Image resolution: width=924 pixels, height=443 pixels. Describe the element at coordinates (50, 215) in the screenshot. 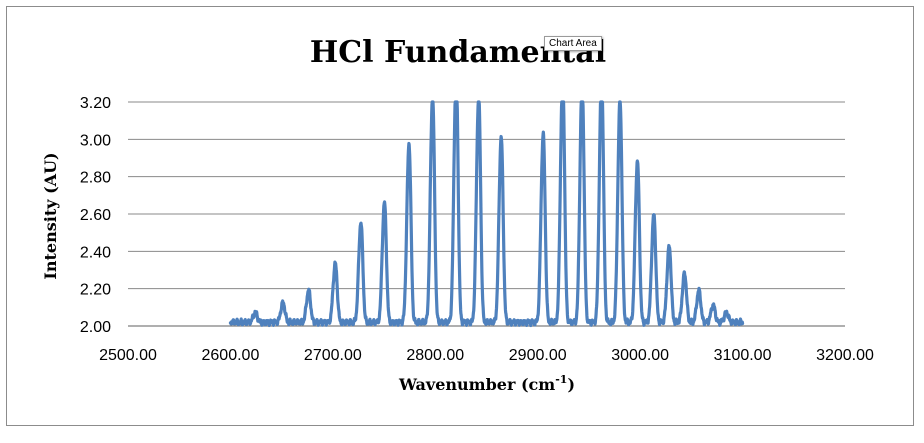

I see `y-axis-title: Intensity (AU)` at that location.